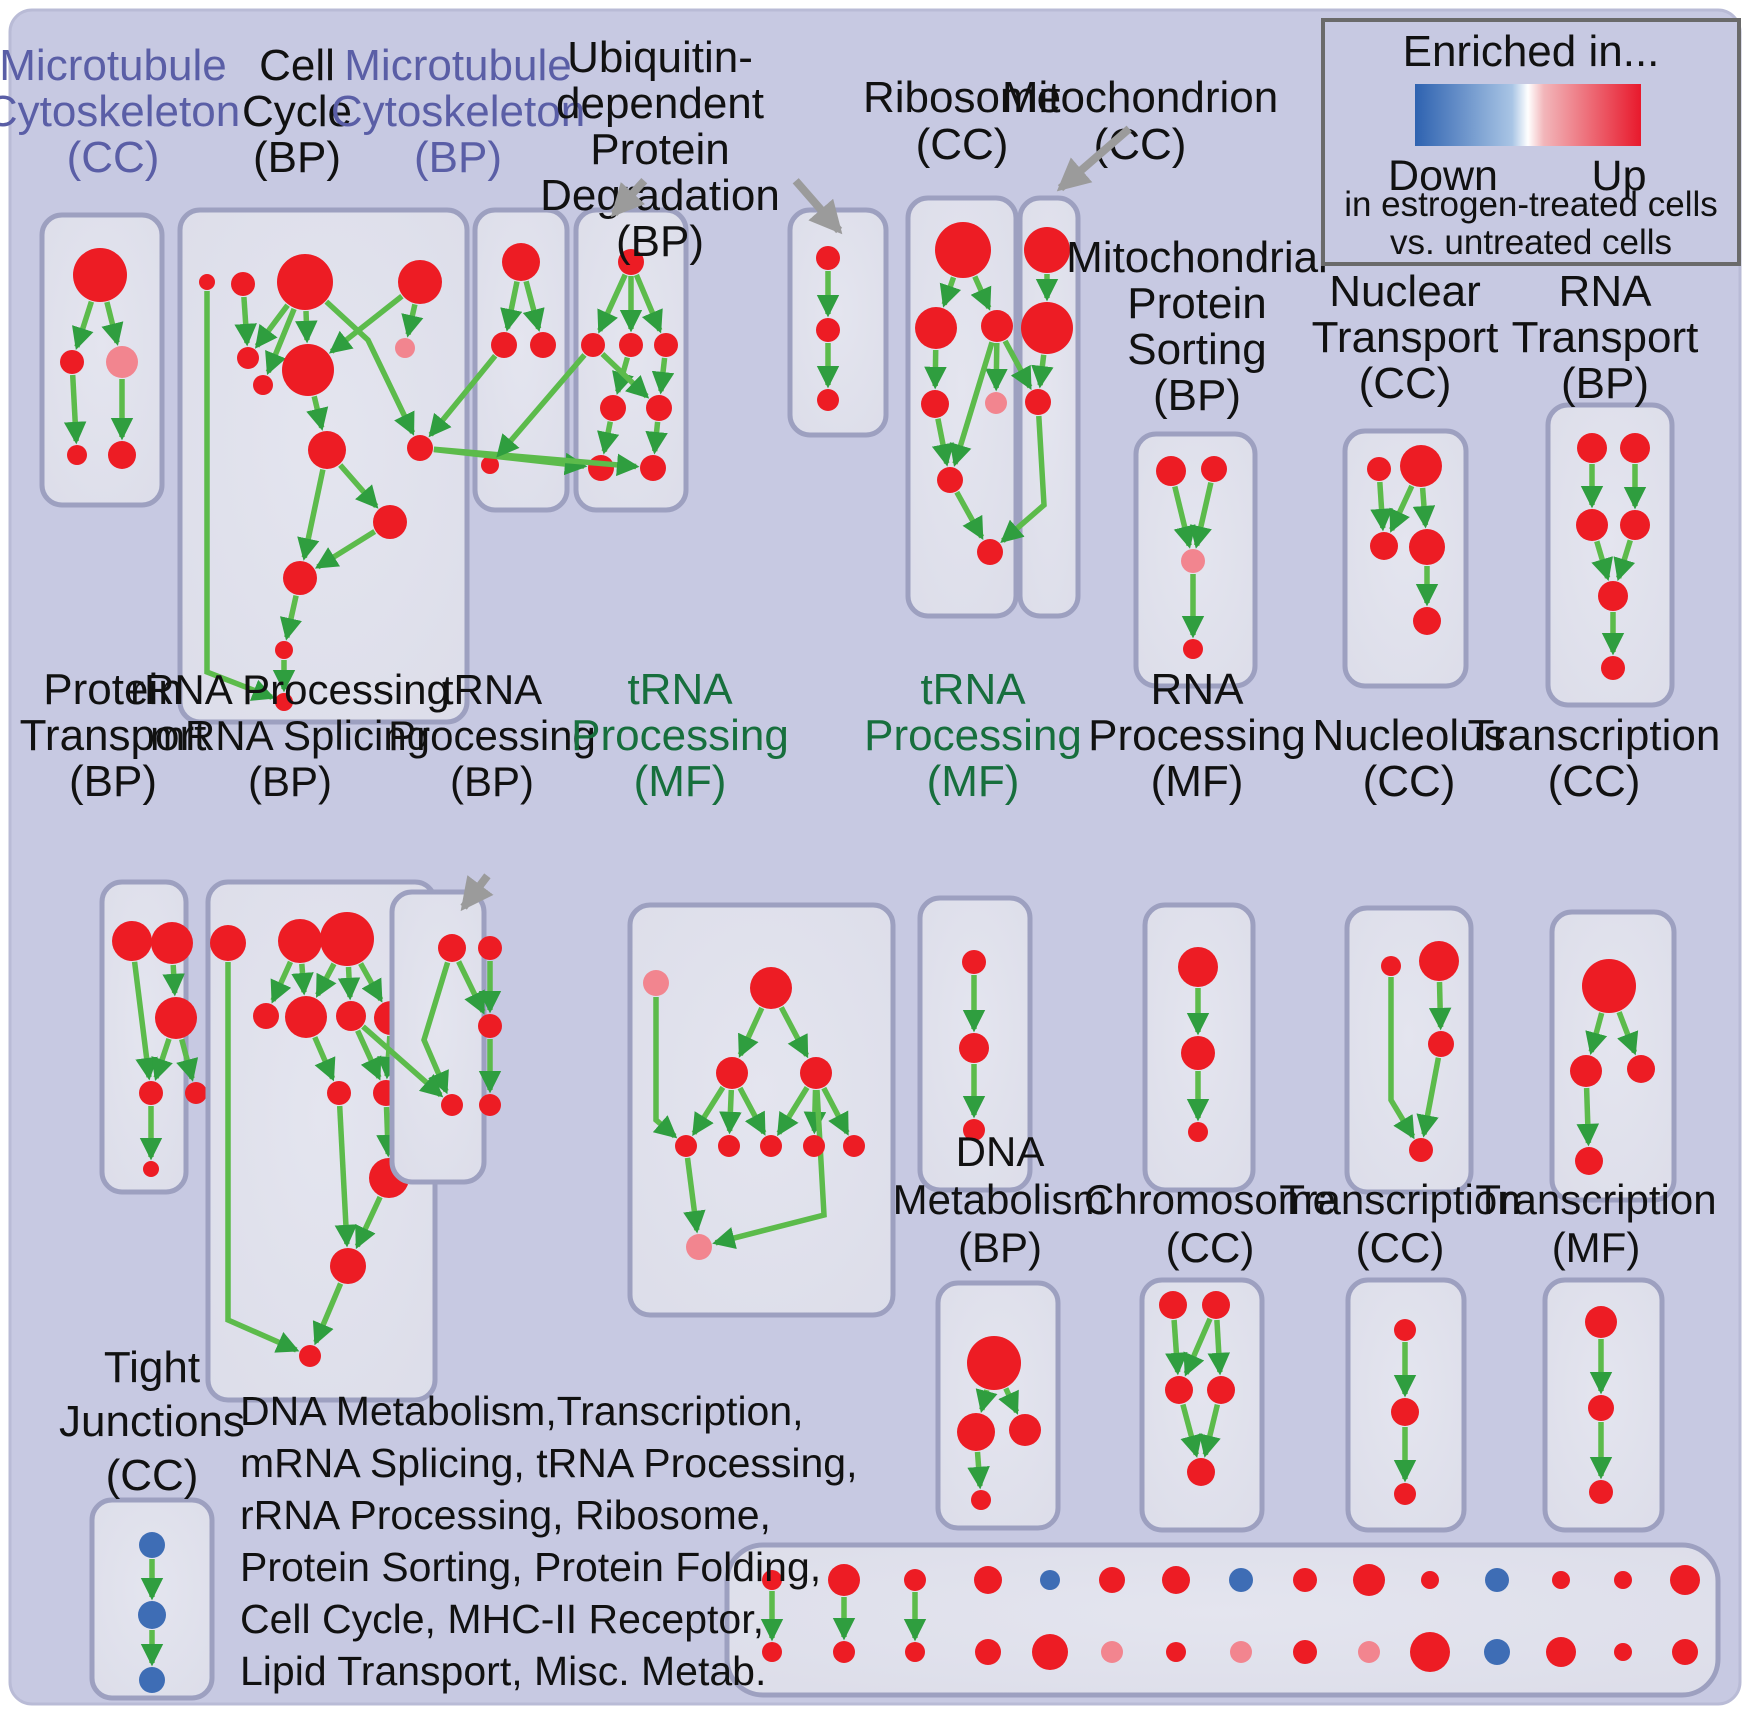 The width and height of the screenshot is (1750, 1715). I want to click on cluster-label-line: Sorting, so click(1196, 349).